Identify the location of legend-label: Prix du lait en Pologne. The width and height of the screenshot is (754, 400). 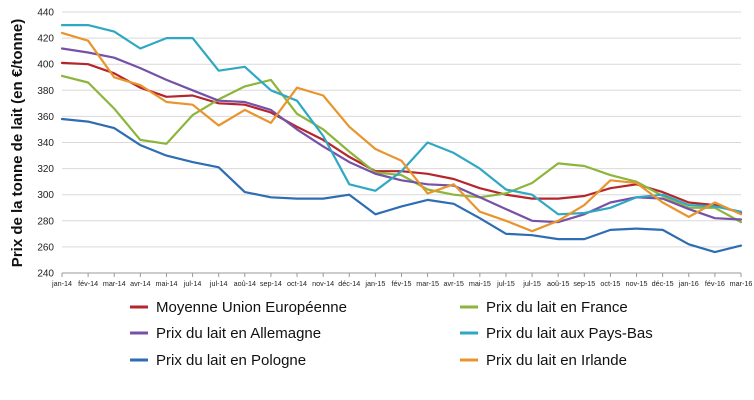
(231, 360).